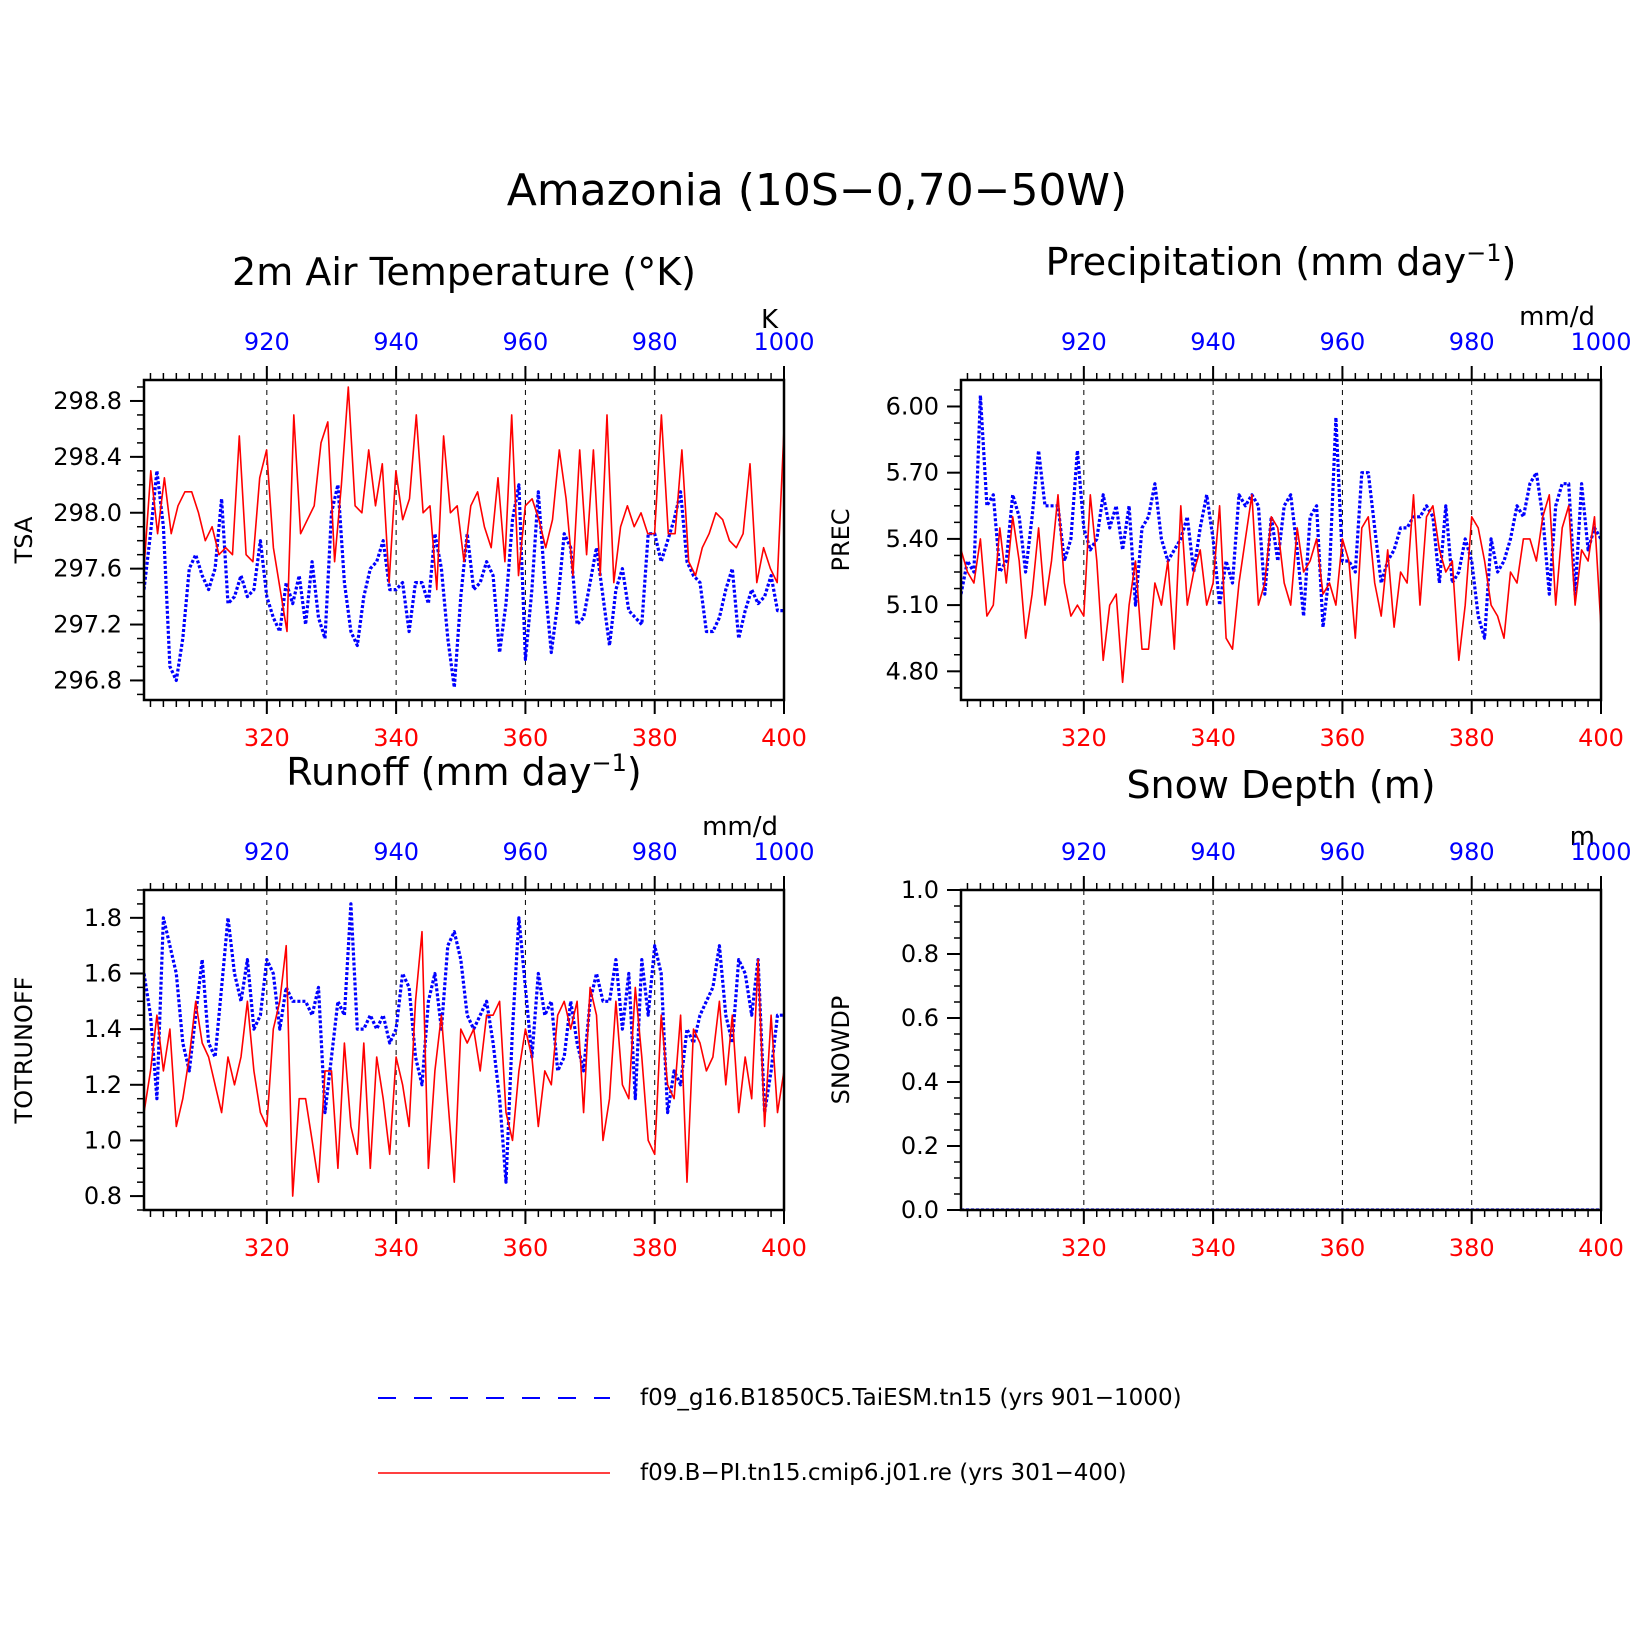 This screenshot has width=1635, height=1638. What do you see at coordinates (1600, 852) in the screenshot?
I see `panel-4-x-top-tick-label: 1000` at bounding box center [1600, 852].